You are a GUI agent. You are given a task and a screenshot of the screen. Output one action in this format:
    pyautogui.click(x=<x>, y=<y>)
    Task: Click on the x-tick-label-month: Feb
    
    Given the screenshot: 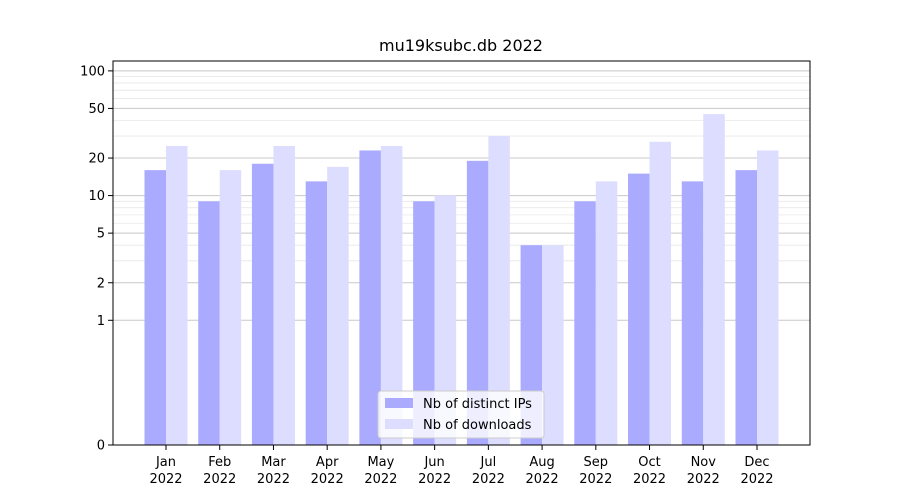 What is the action you would take?
    pyautogui.click(x=219, y=462)
    